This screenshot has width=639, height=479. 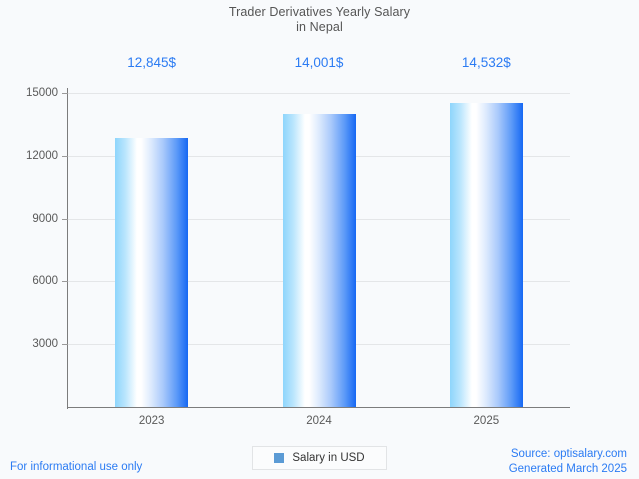 I want to click on chart-title-line-1: Trader Derivatives Yearly Salary, so click(x=319, y=12).